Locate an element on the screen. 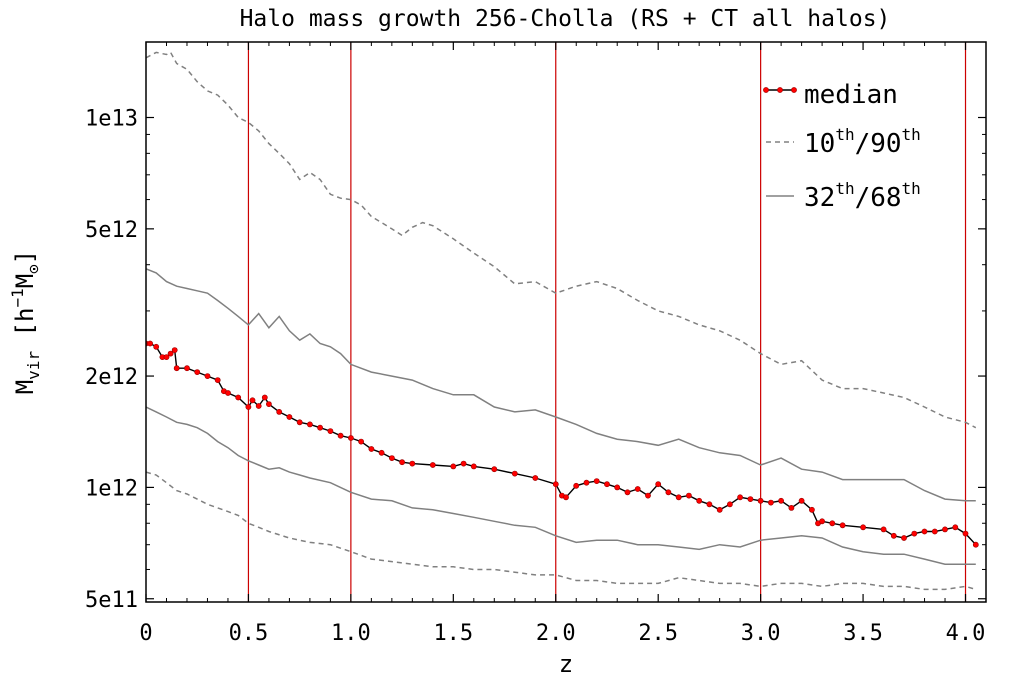  y-tick-label: 5e12 is located at coordinates (111, 230).